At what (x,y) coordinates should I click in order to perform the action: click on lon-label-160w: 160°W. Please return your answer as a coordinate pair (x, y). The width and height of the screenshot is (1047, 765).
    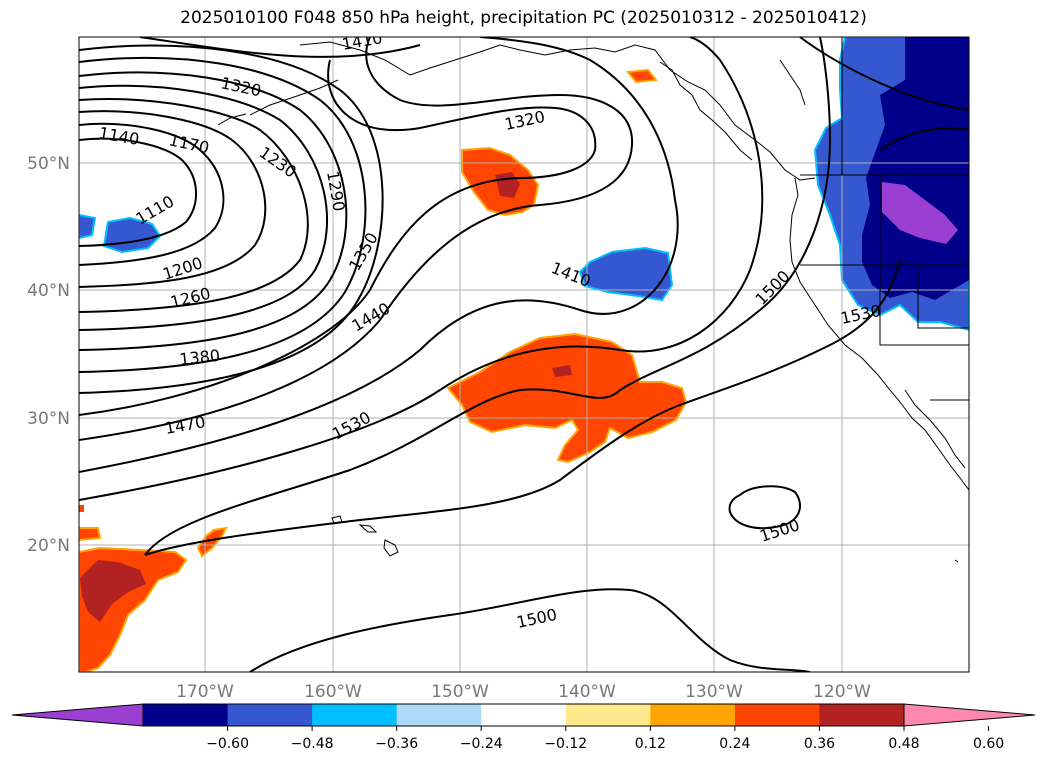
    Looking at the image, I should click on (333, 692).